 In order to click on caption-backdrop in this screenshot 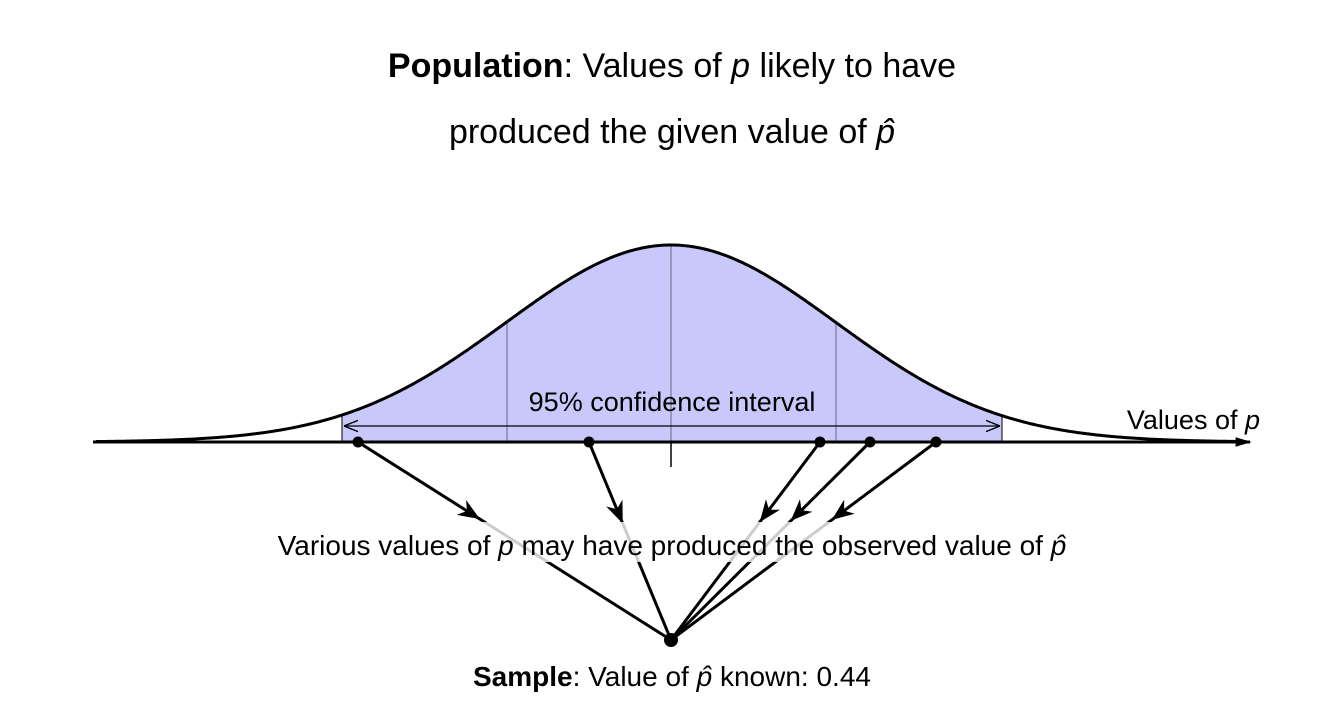, I will do `click(672, 542)`.